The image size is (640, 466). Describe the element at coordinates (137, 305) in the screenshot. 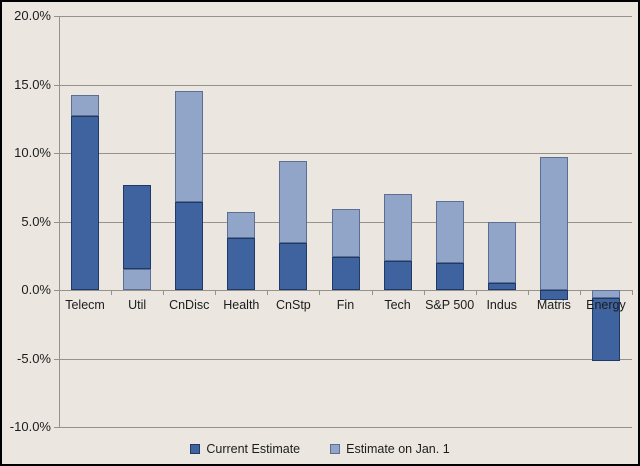

I see `category-label-util: Util` at that location.